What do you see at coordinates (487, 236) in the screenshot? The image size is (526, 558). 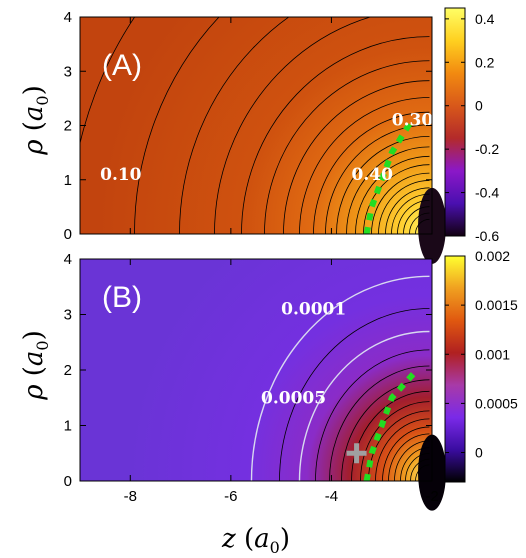 I see `colorbar-tick-label: -0.6` at bounding box center [487, 236].